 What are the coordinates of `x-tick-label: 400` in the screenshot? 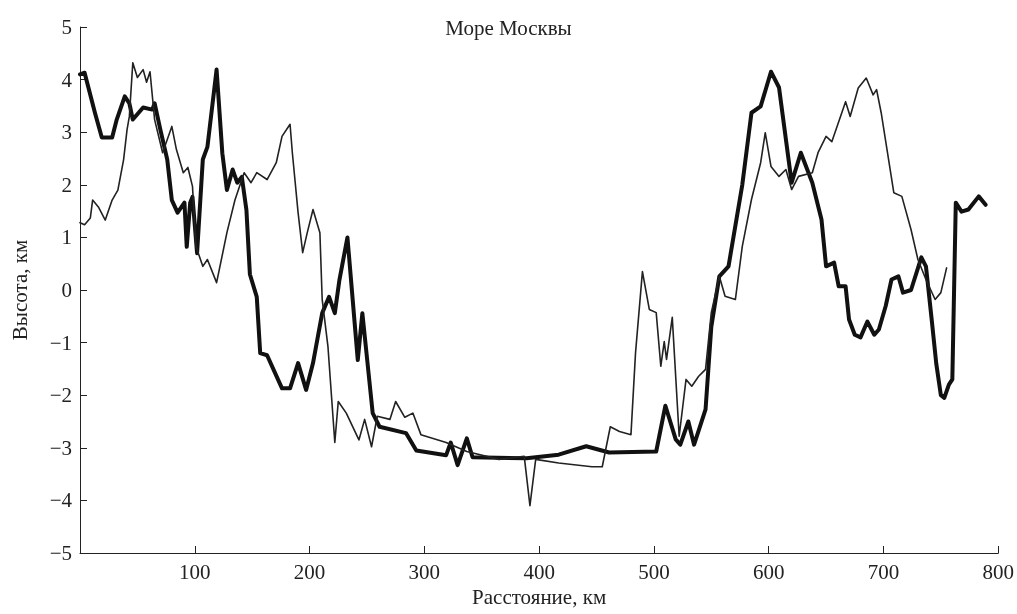 It's located at (539, 571).